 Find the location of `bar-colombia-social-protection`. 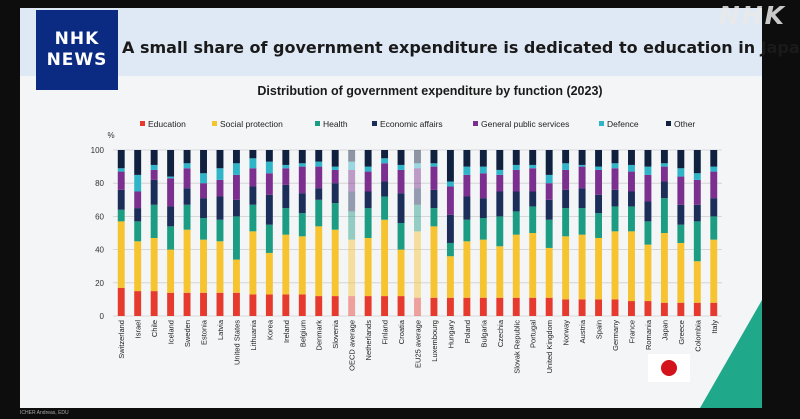

bar-colombia-social-protection is located at coordinates (697, 282).